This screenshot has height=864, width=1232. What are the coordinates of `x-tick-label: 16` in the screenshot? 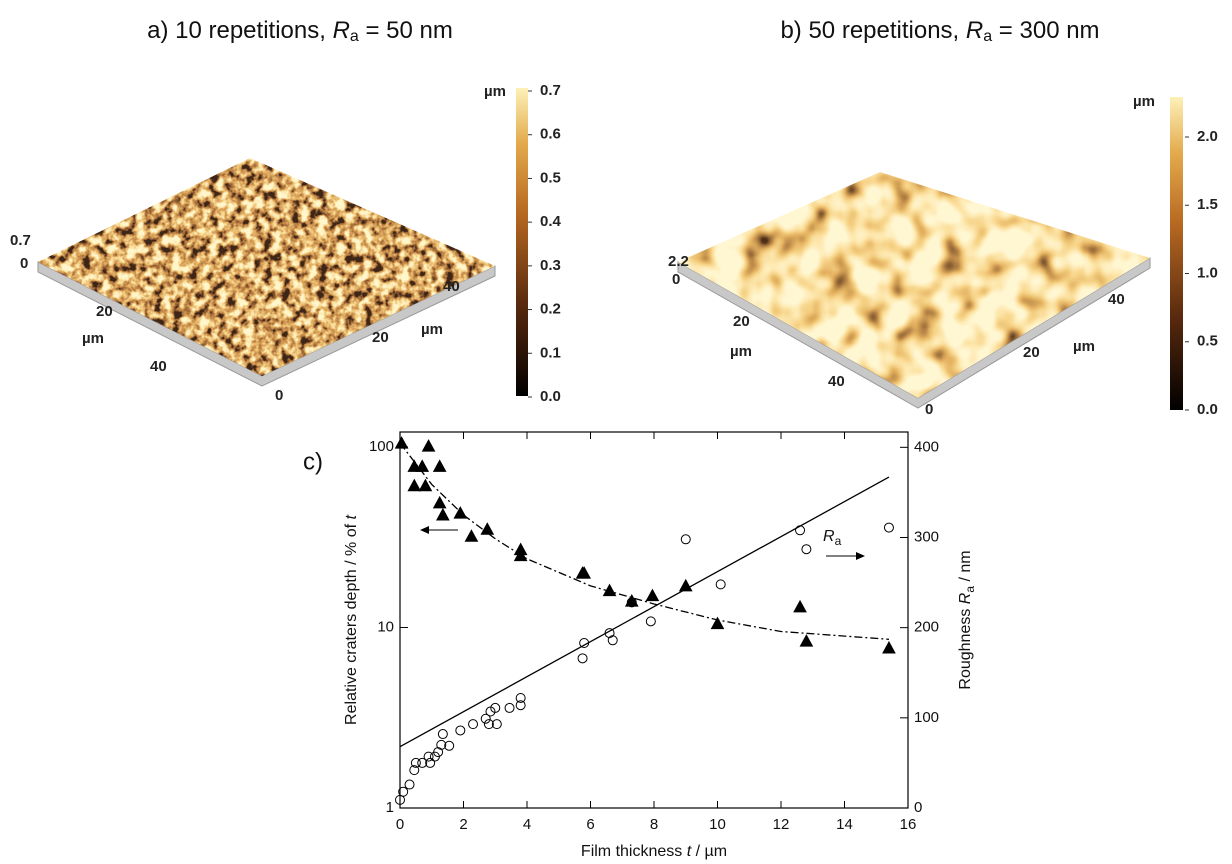 It's located at (908, 824).